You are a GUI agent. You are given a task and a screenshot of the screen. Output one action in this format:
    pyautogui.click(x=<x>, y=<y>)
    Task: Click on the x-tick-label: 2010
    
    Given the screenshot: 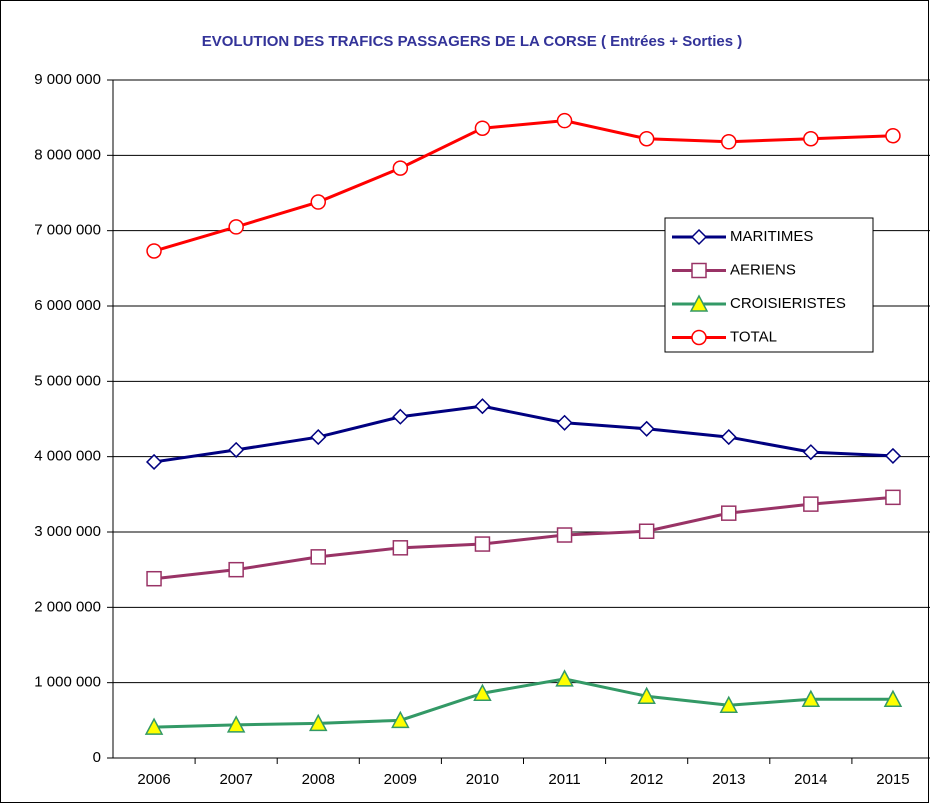 What is the action you would take?
    pyautogui.click(x=482, y=779)
    